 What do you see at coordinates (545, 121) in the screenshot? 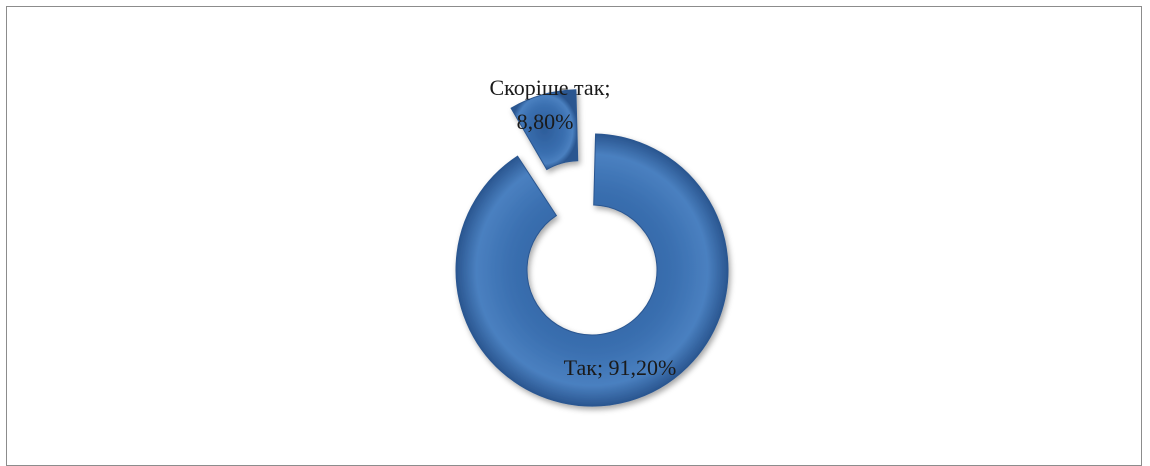
I see `data-label-skorishe-tak-value: 8,80%` at bounding box center [545, 121].